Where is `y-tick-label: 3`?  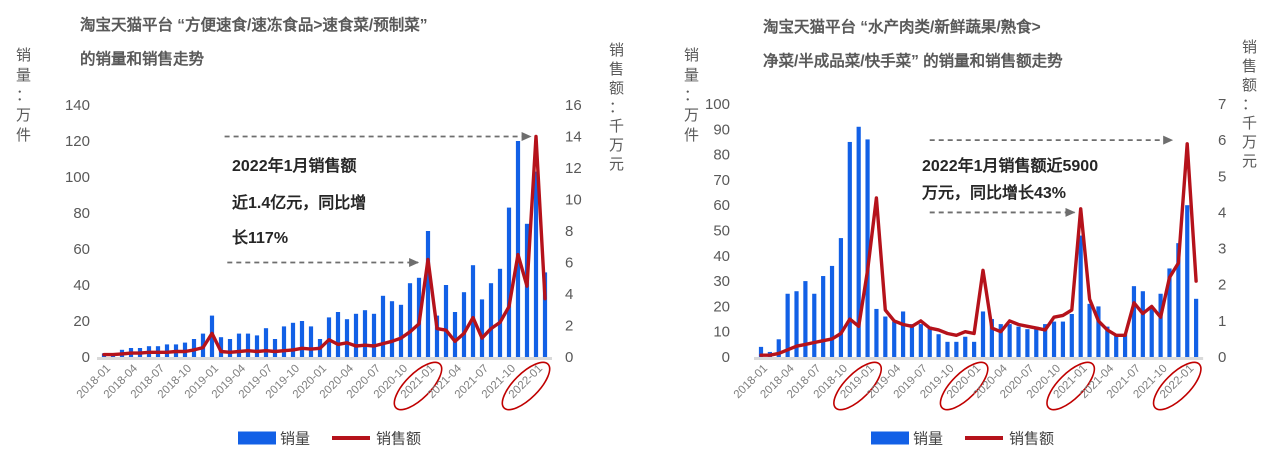
y-tick-label: 3 is located at coordinates (1222, 249).